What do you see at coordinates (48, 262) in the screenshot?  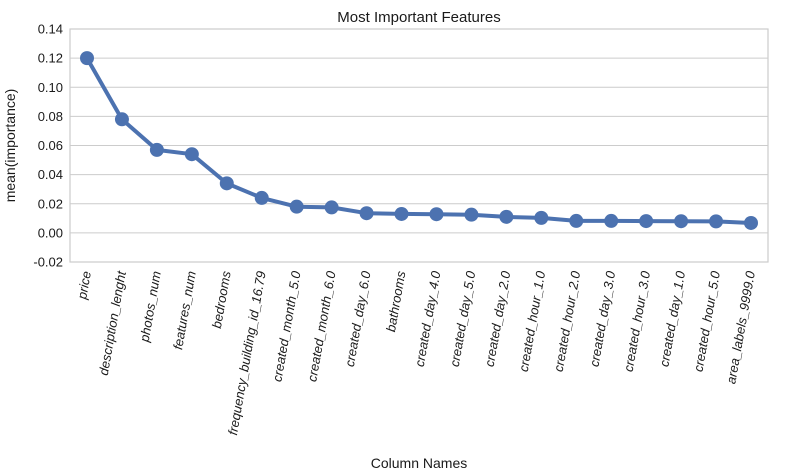 I see `y-tick-label: -0.02` at bounding box center [48, 262].